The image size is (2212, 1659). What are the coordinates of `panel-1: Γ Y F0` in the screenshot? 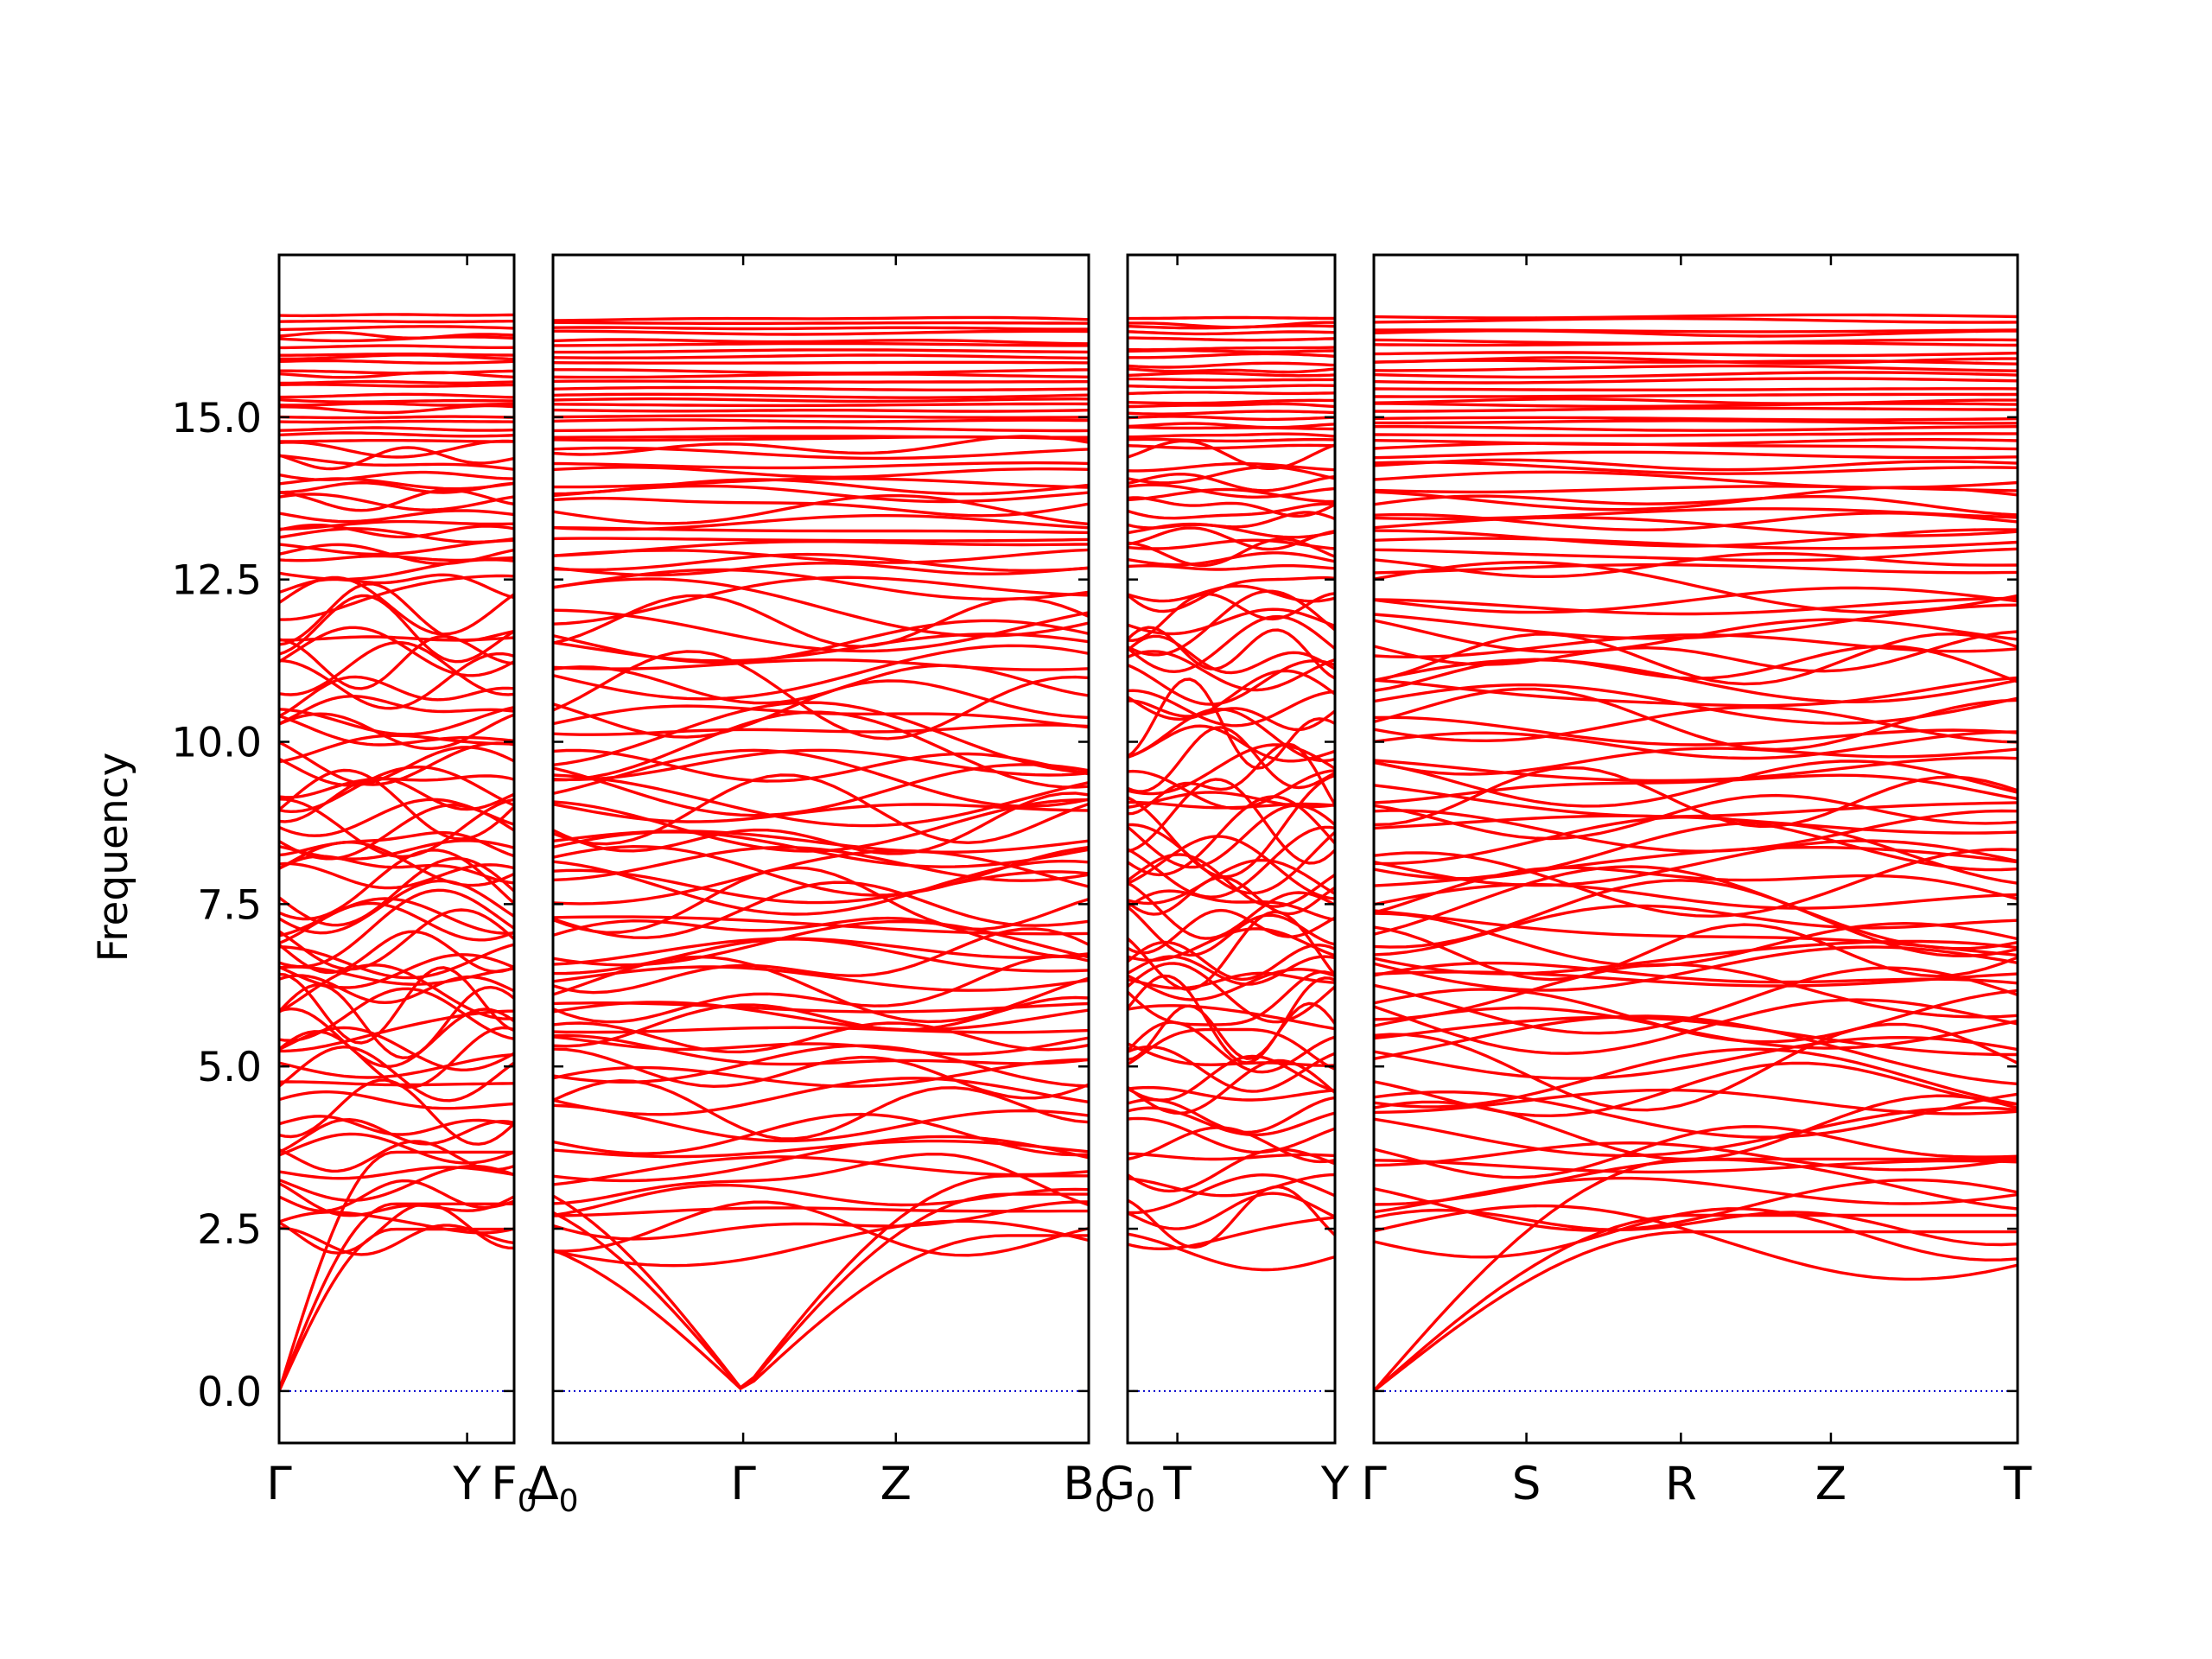 It's located at (401, 886).